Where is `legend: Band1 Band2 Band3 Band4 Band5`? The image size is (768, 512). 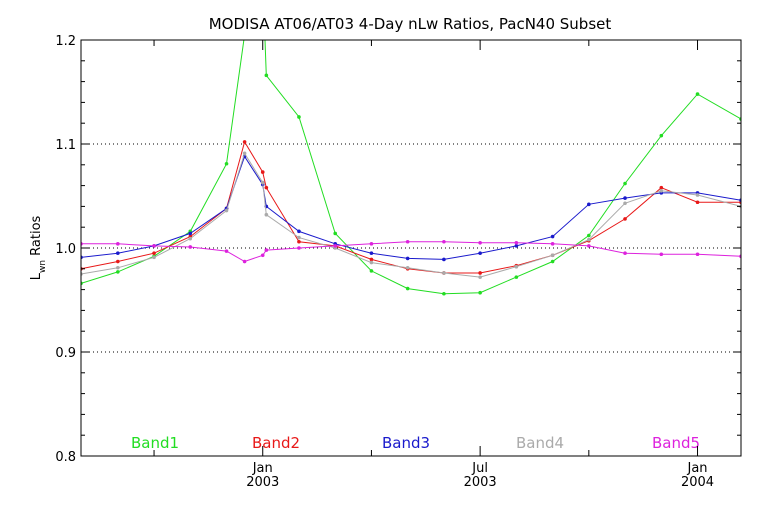 legend: Band1 Band2 Band3 Band4 Band5 is located at coordinates (415, 443).